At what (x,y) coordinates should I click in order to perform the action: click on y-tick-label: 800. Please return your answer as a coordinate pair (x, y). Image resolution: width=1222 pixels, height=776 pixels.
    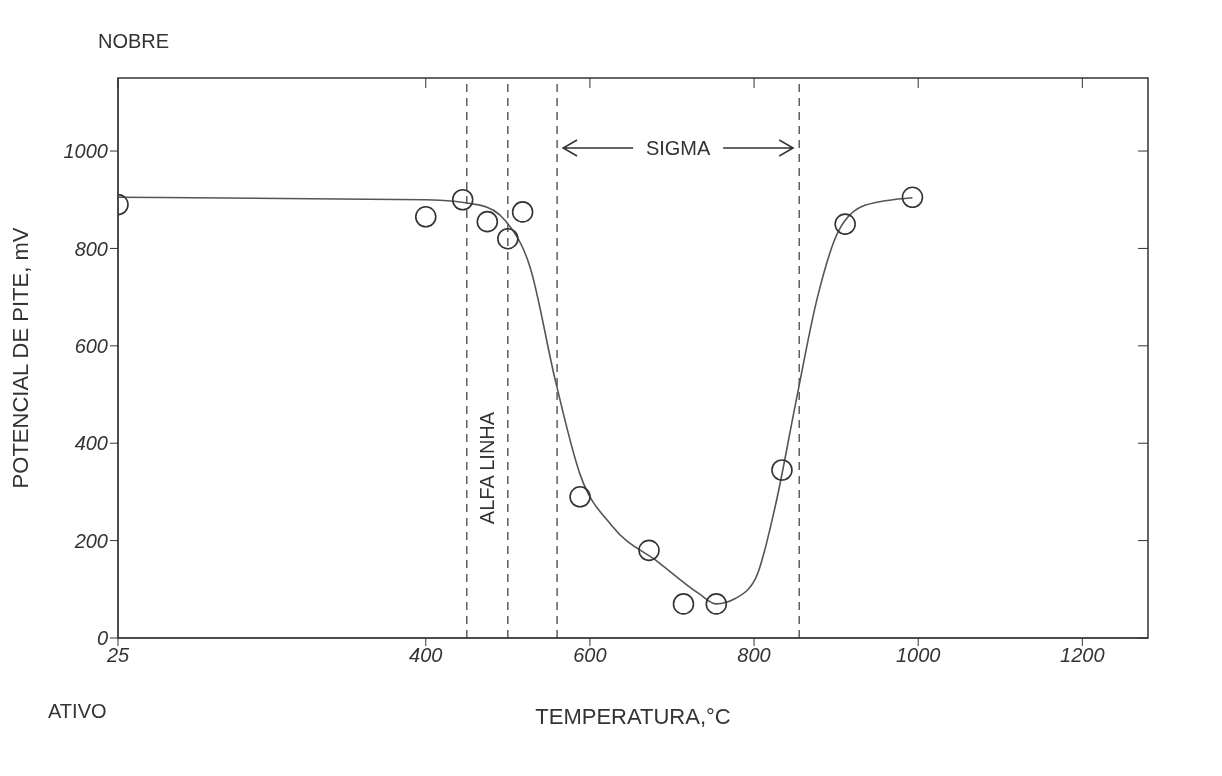
    Looking at the image, I should click on (91, 248).